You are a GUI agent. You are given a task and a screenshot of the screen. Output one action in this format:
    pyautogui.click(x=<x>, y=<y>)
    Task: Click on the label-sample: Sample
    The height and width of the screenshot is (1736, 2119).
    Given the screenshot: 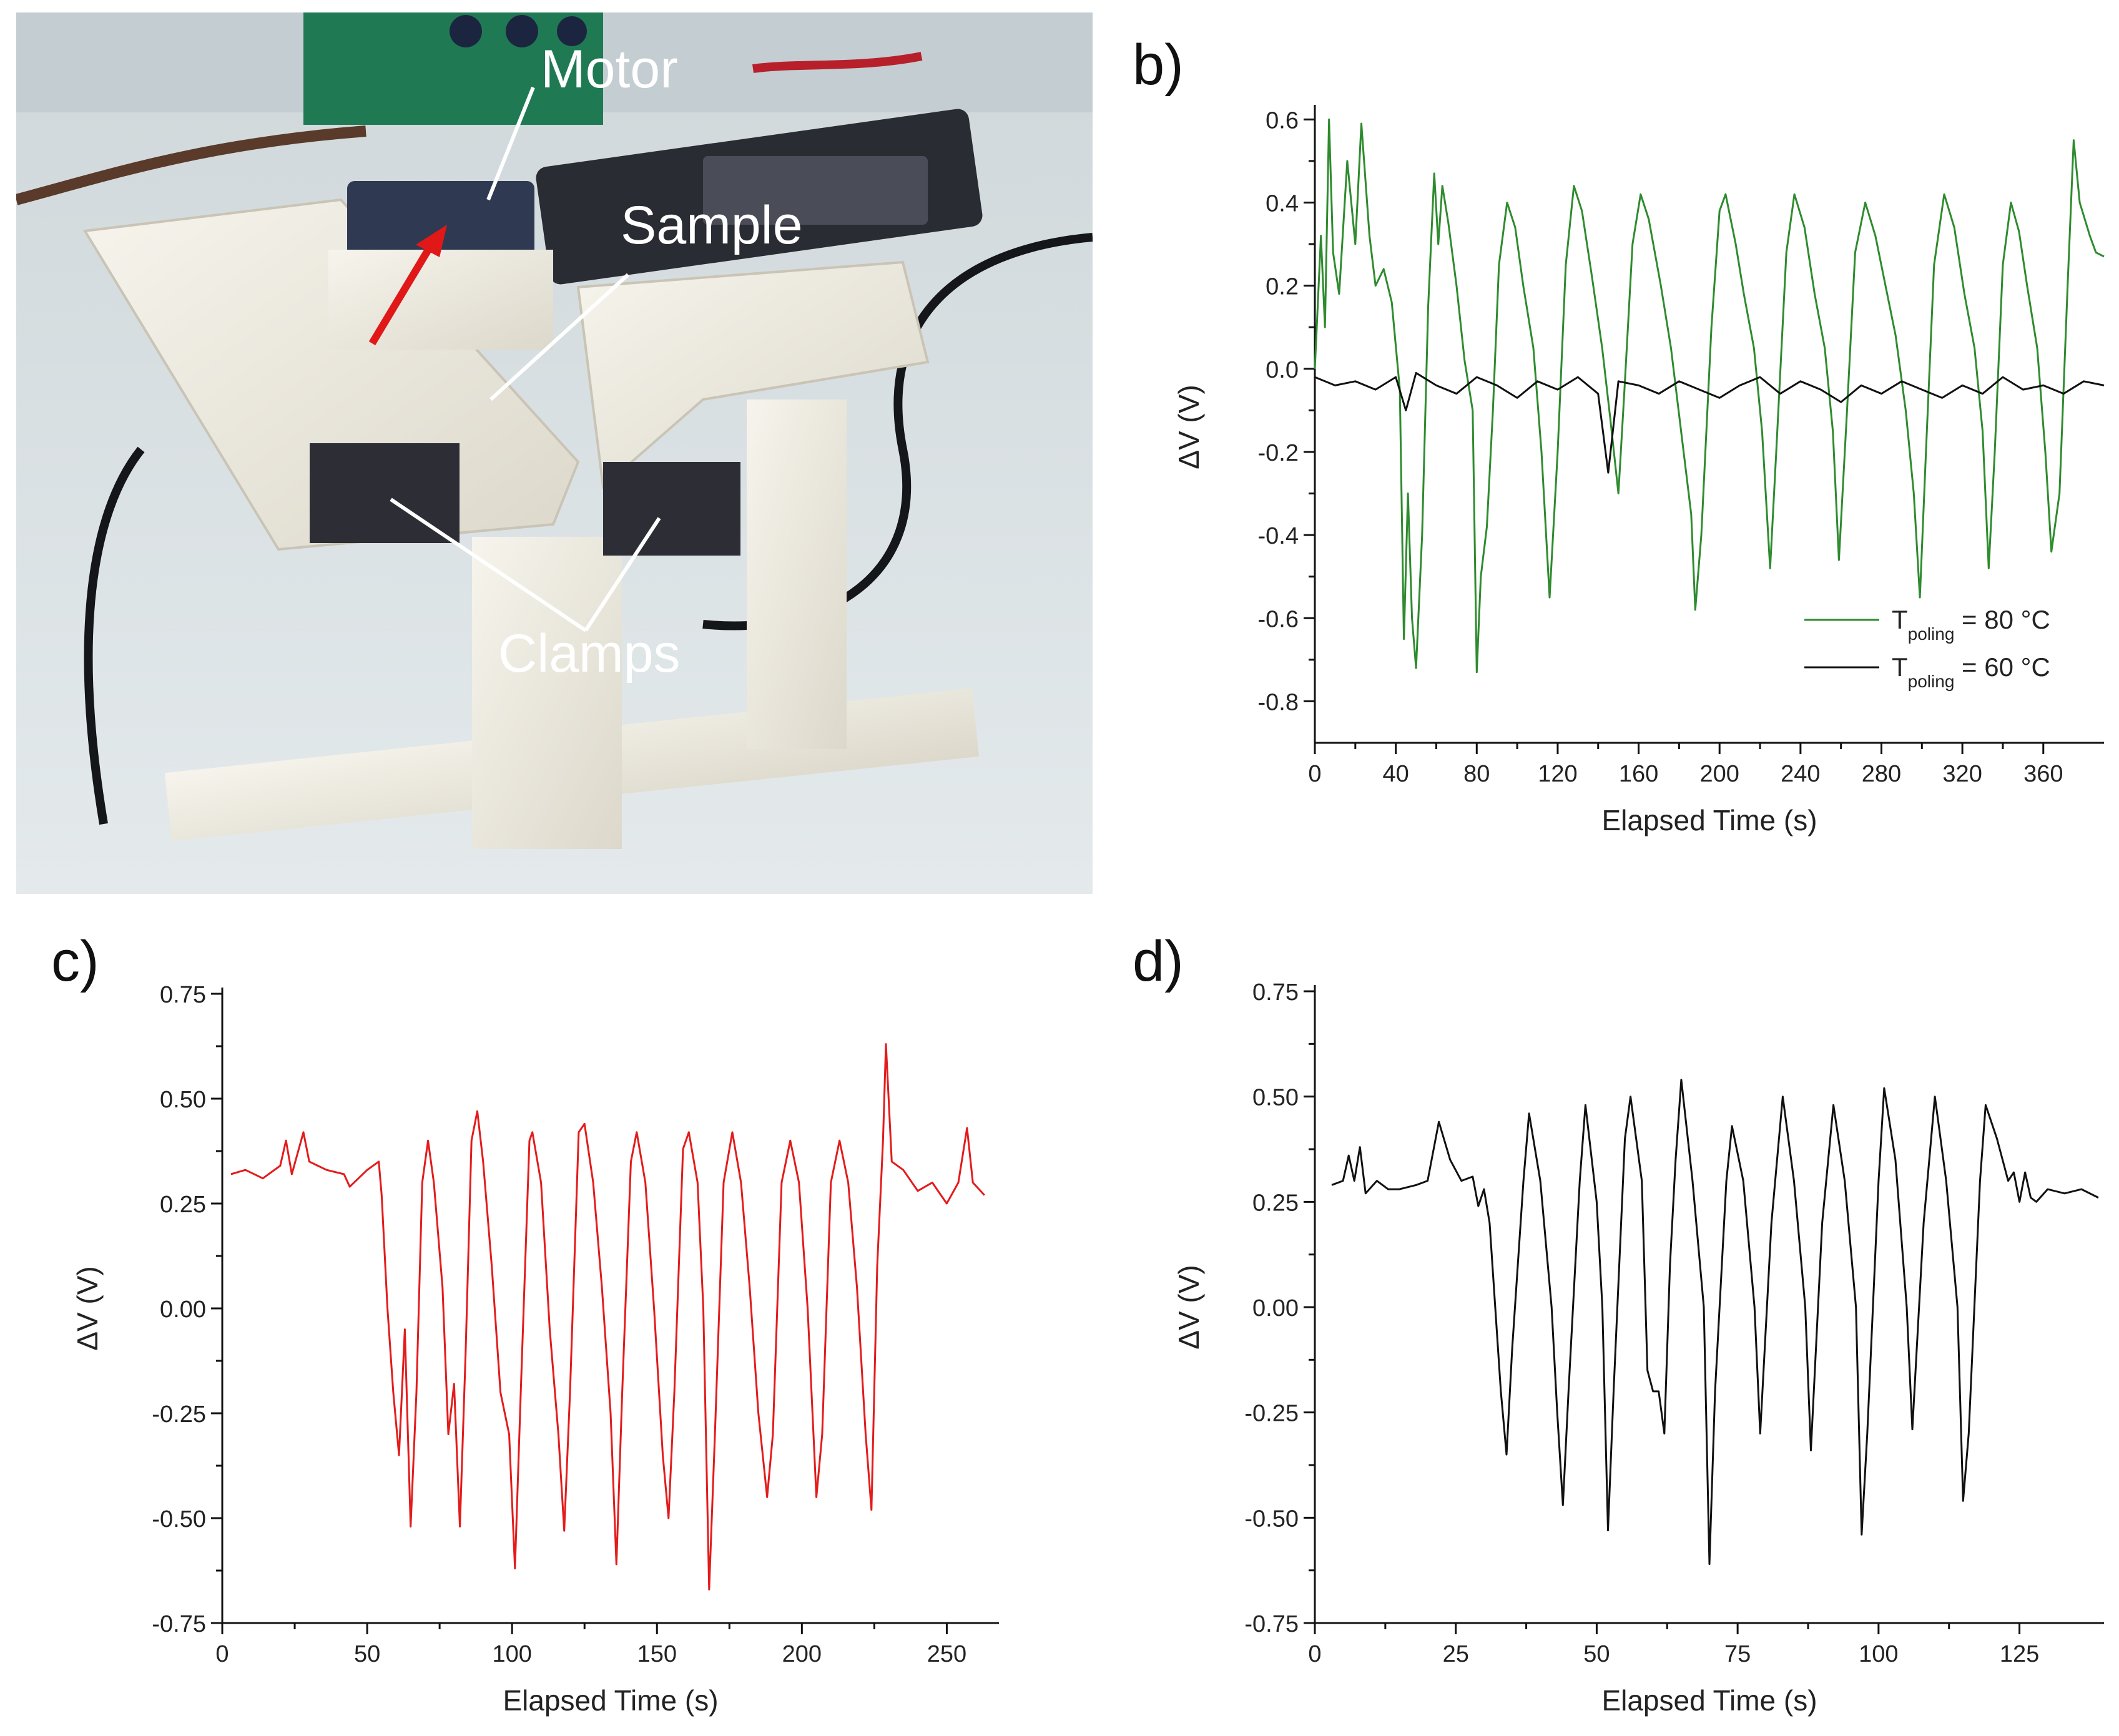 What is the action you would take?
    pyautogui.click(x=712, y=225)
    